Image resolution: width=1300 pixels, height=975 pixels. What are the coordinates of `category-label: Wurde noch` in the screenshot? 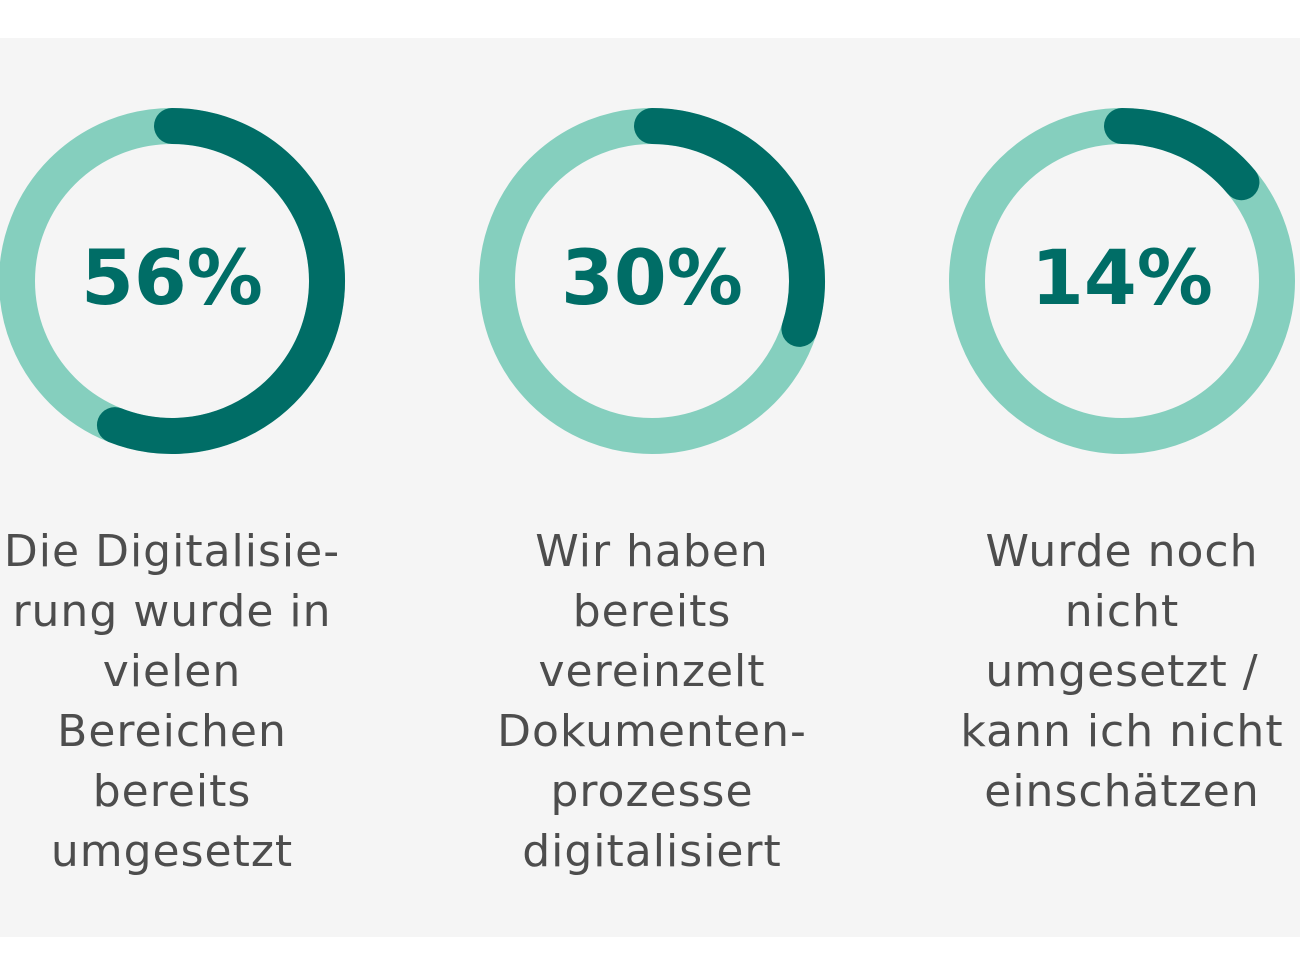 It's located at (1121, 551).